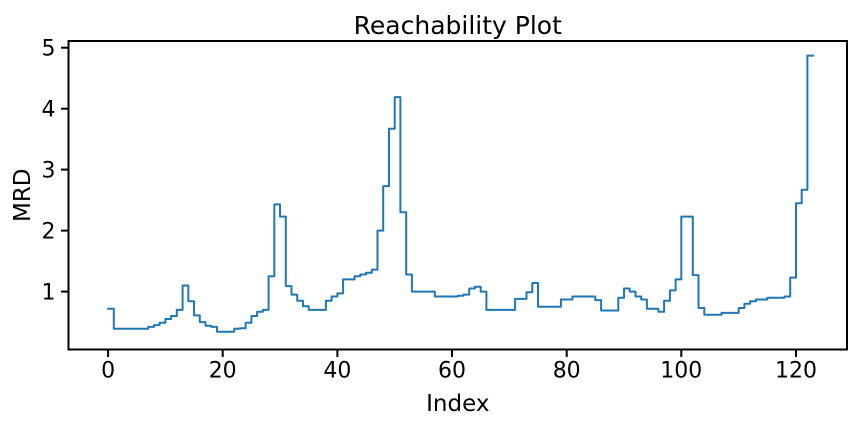 The width and height of the screenshot is (857, 428). Describe the element at coordinates (49, 171) in the screenshot. I see `y-tick-label: 3` at that location.